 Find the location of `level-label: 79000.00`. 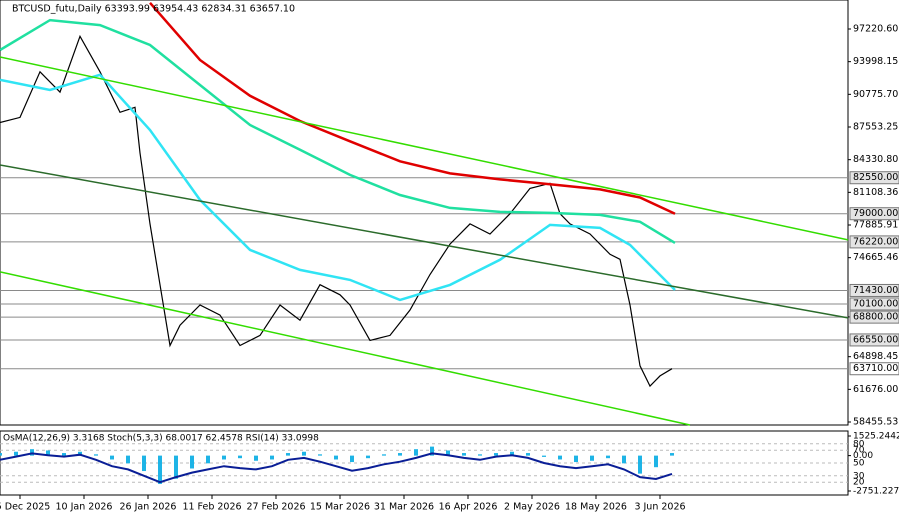

level-label: 79000.00 is located at coordinates (875, 213).